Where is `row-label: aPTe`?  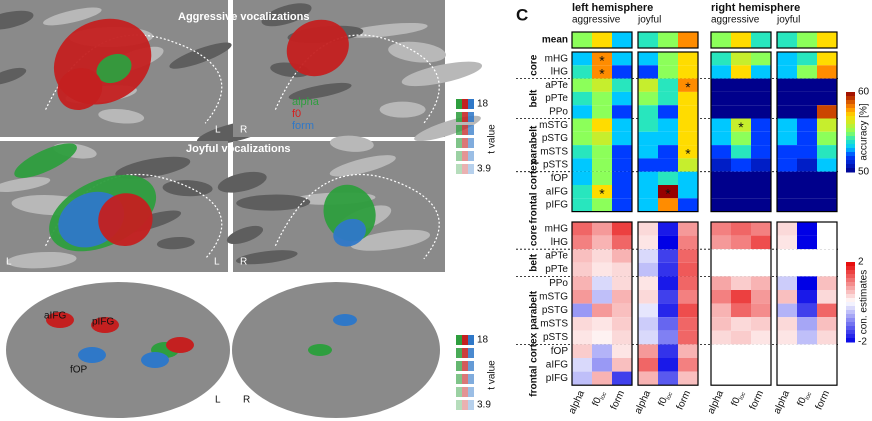 row-label: aPTe is located at coordinates (556, 256).